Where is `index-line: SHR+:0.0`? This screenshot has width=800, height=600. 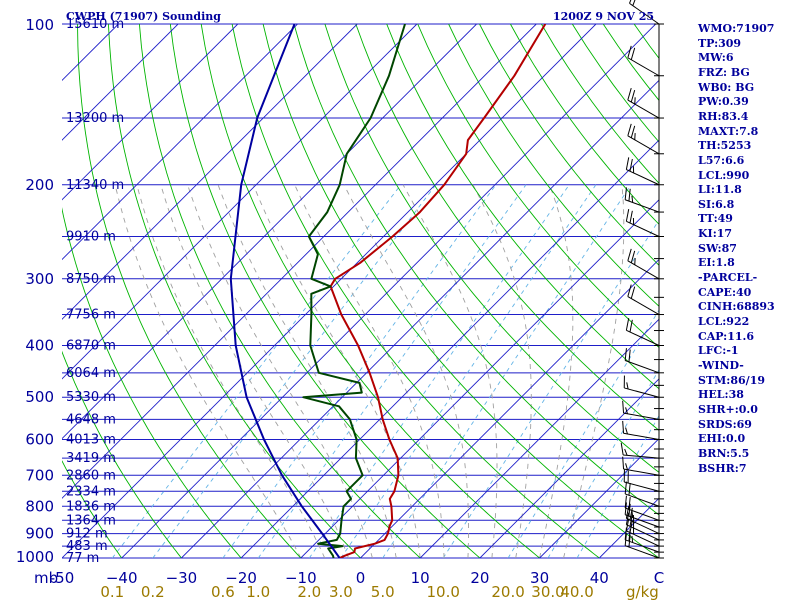
index-line: SHR+:0.0 is located at coordinates (728, 409).